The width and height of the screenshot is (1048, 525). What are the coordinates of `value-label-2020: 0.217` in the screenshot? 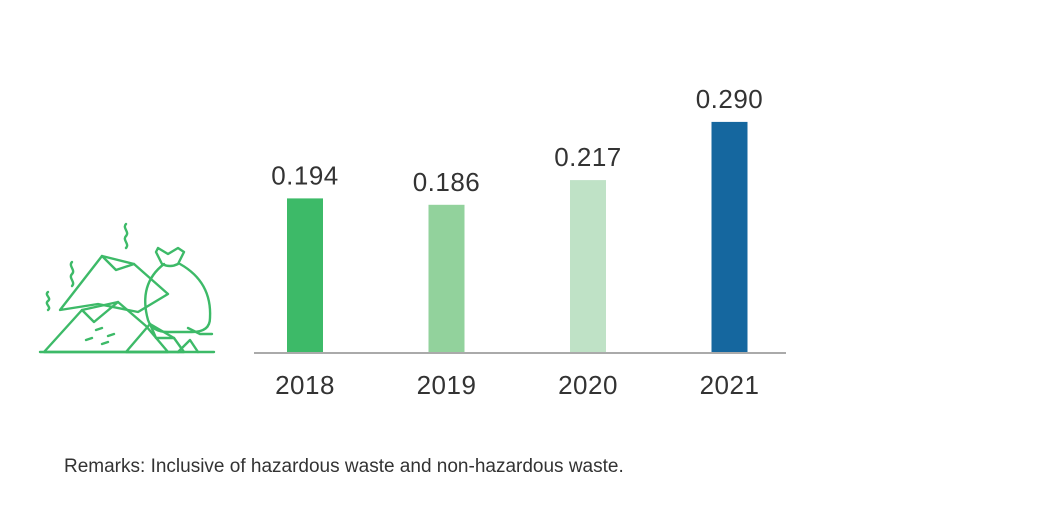 It's located at (588, 157).